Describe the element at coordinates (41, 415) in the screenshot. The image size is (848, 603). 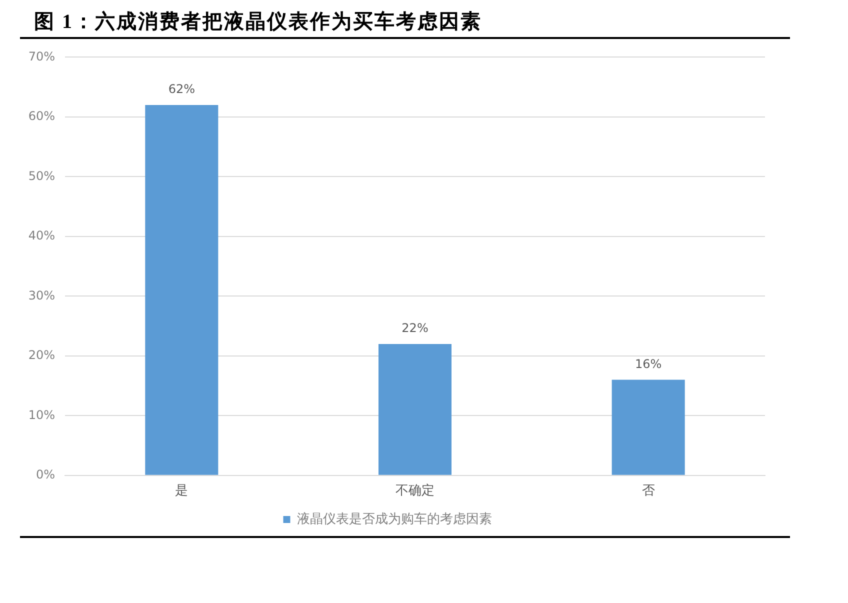
I see `y-tick-label: 10%` at that location.